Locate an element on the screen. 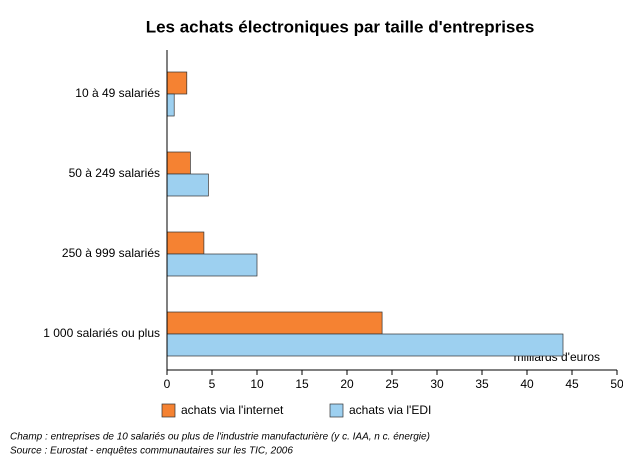 The width and height of the screenshot is (623, 459). x-tick-label: 20 is located at coordinates (347, 384).